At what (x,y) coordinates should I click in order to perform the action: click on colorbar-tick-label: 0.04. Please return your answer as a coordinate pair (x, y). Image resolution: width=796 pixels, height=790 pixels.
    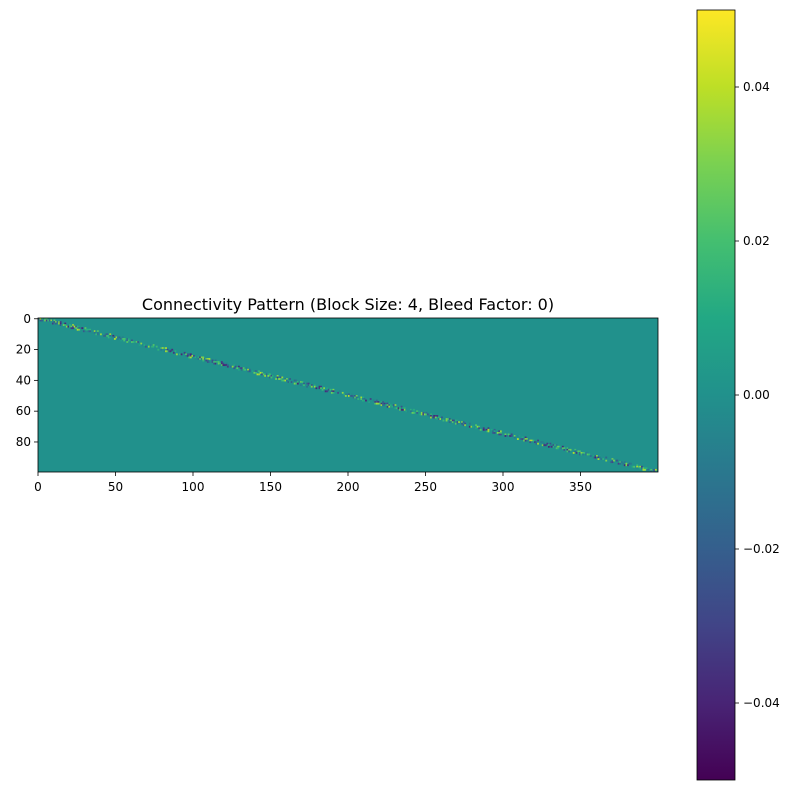
    Looking at the image, I should click on (756, 87).